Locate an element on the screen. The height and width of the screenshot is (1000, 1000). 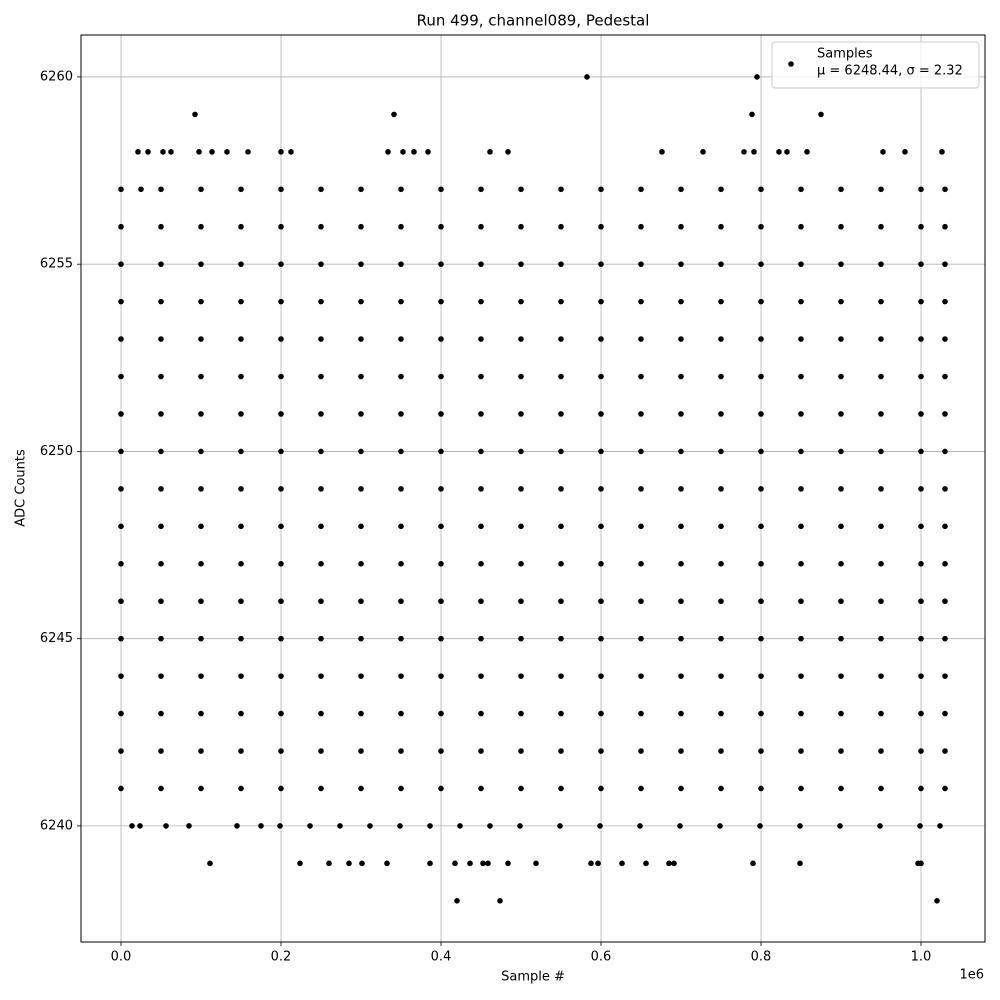
legend: Samples μ = 6248.44, σ = 2.32 is located at coordinates (875, 65).